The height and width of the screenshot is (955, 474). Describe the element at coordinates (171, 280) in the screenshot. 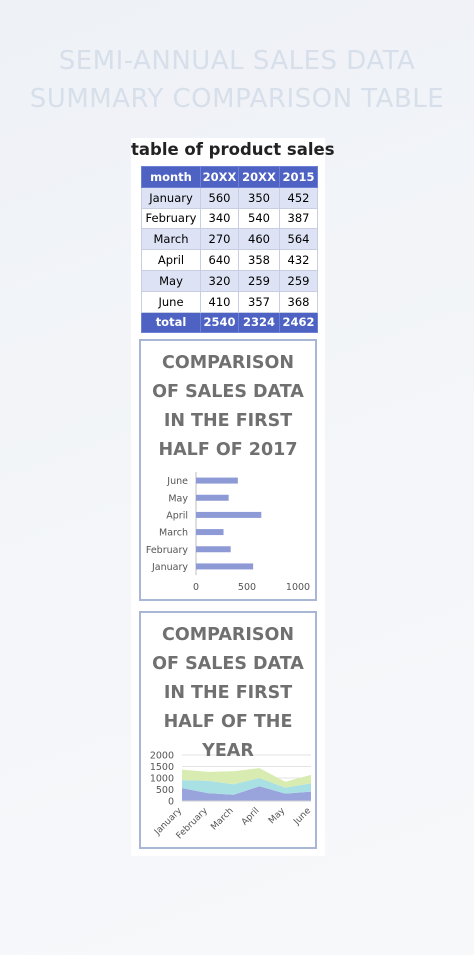

I see `table-cell: May` at that location.